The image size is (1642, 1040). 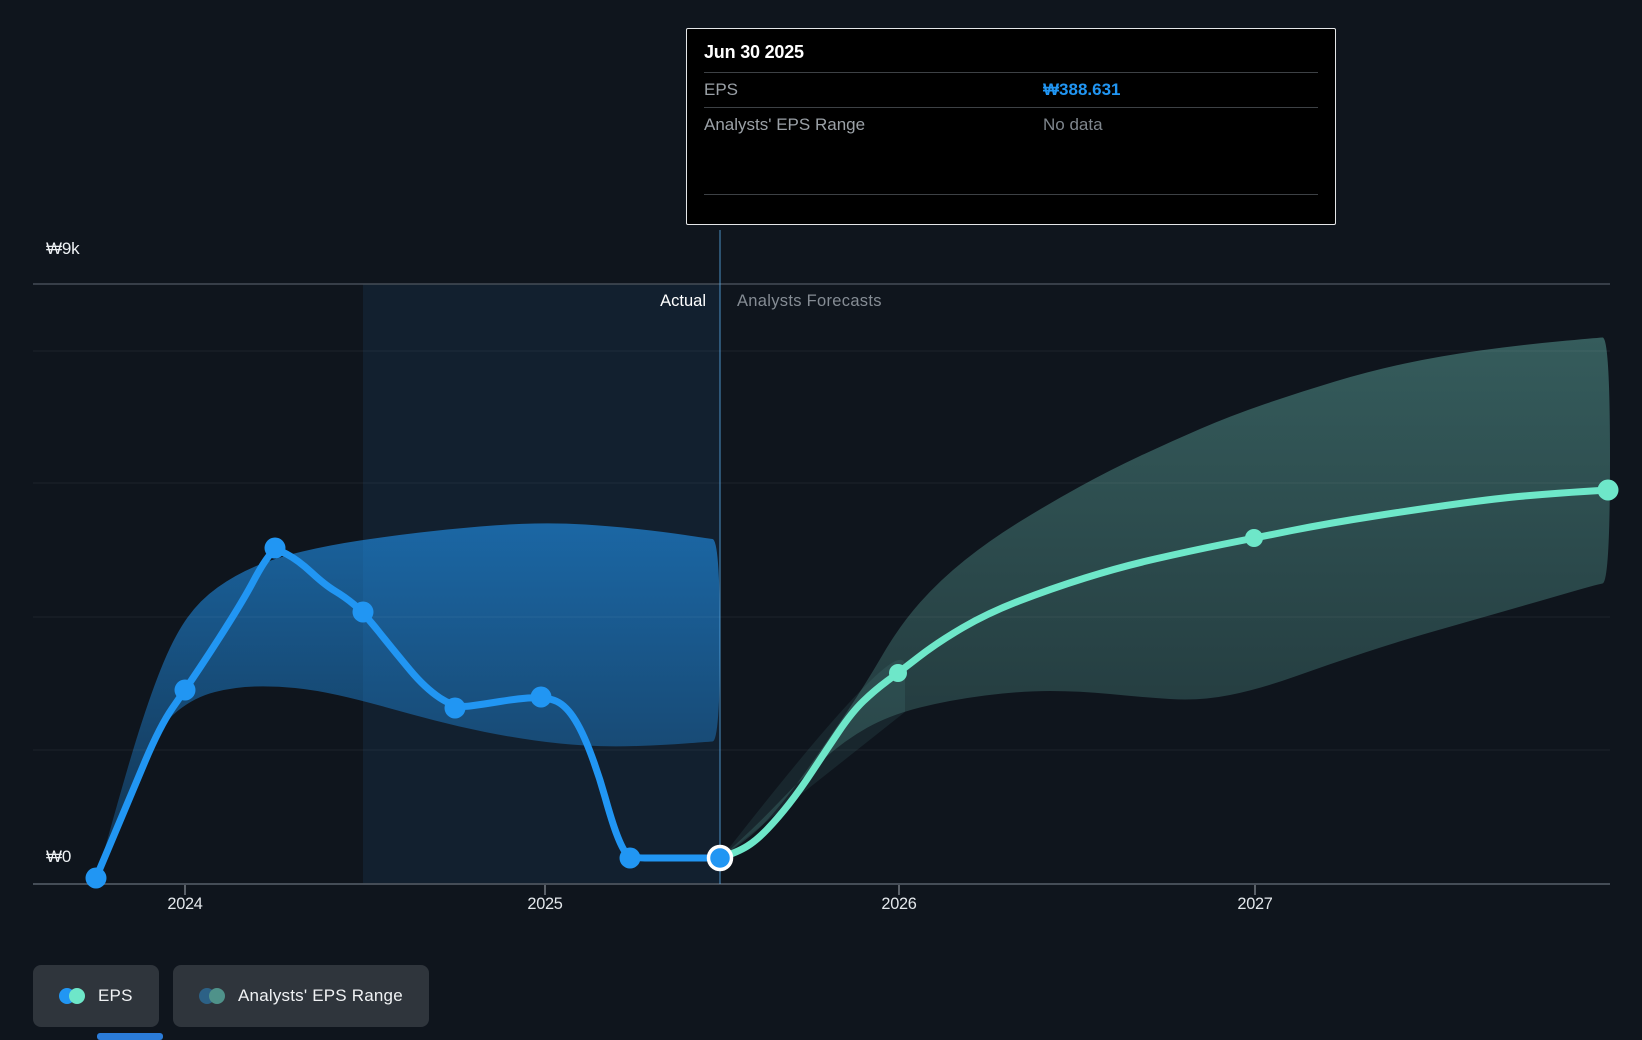 What do you see at coordinates (63, 248) in the screenshot?
I see `y-axis-label-9k: ₩9k` at bounding box center [63, 248].